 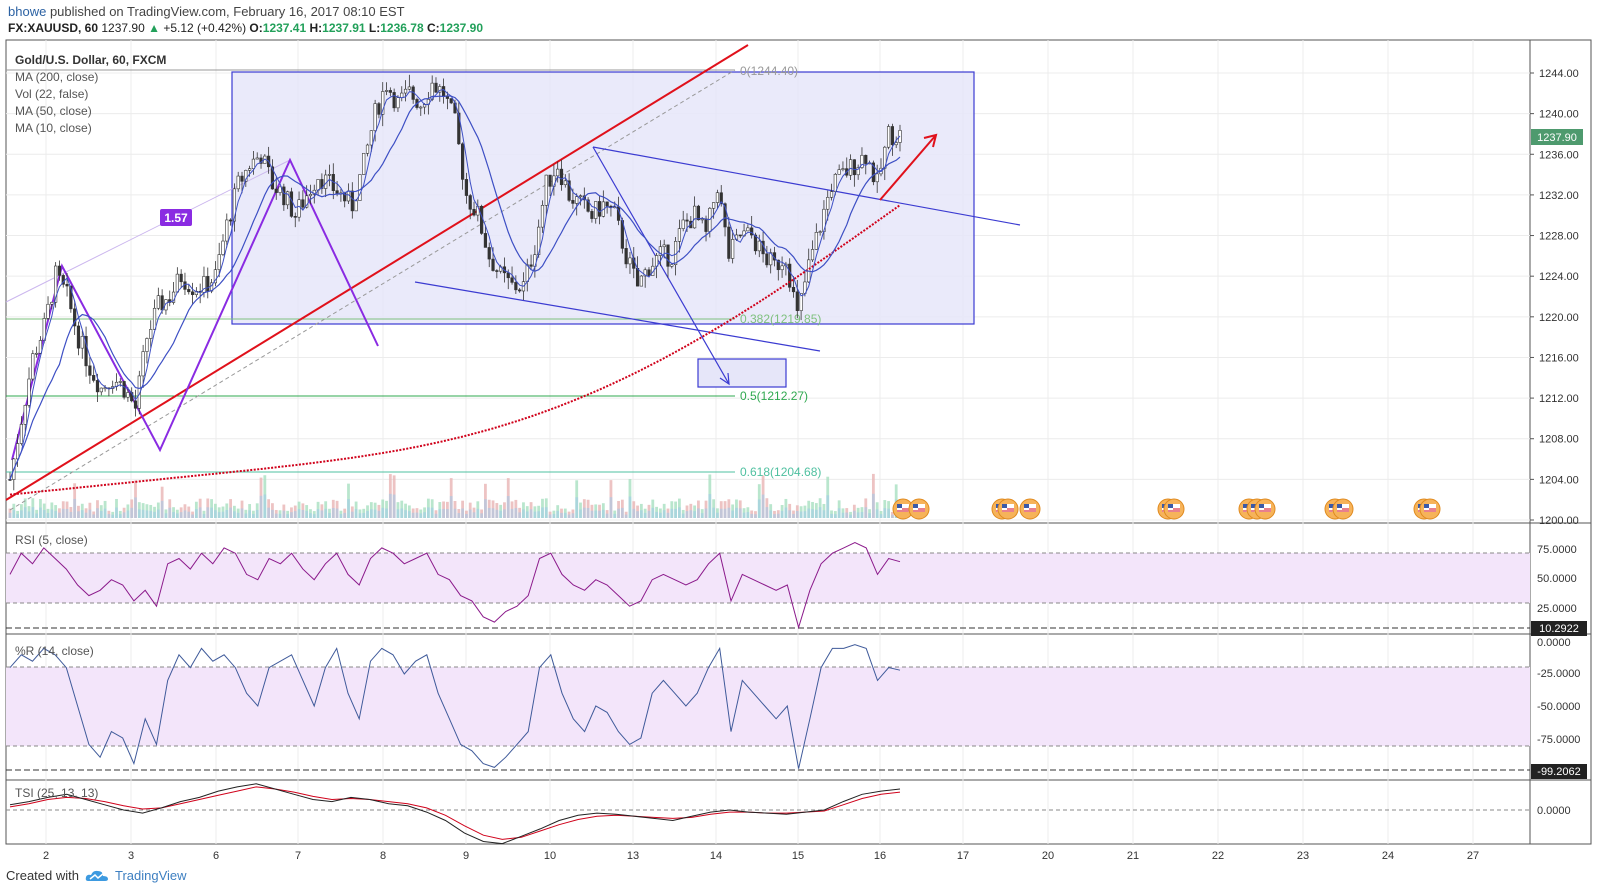 I want to click on event-flags, so click(x=1166, y=509).